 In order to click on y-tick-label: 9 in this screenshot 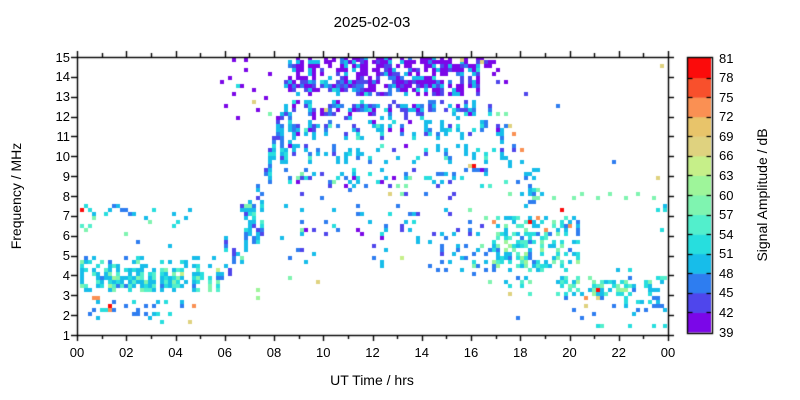, I will do `click(66, 176)`.